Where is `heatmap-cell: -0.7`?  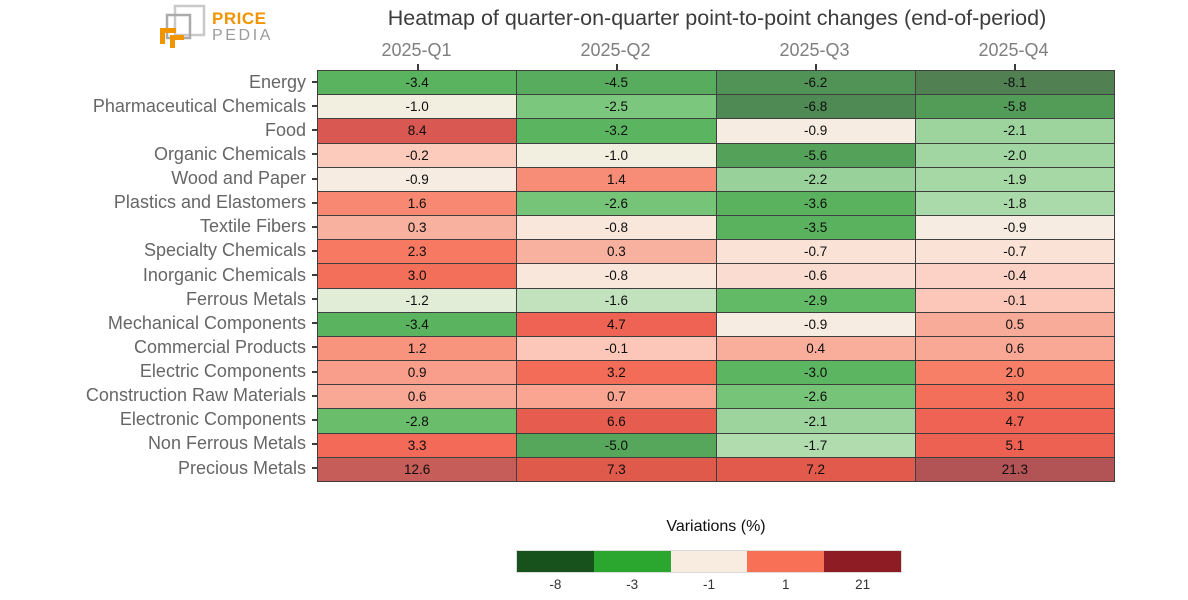
heatmap-cell: -0.7 is located at coordinates (815, 252).